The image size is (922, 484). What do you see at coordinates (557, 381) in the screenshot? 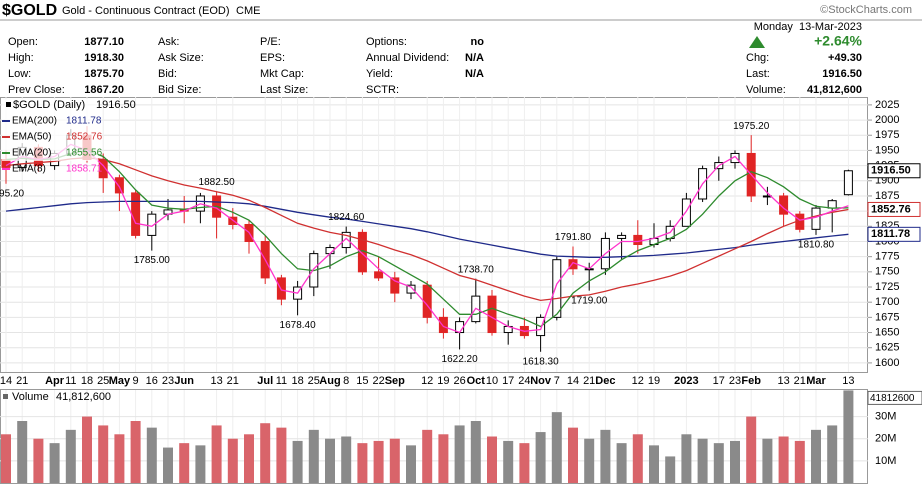
I see `x-tick-label: 7` at bounding box center [557, 381].